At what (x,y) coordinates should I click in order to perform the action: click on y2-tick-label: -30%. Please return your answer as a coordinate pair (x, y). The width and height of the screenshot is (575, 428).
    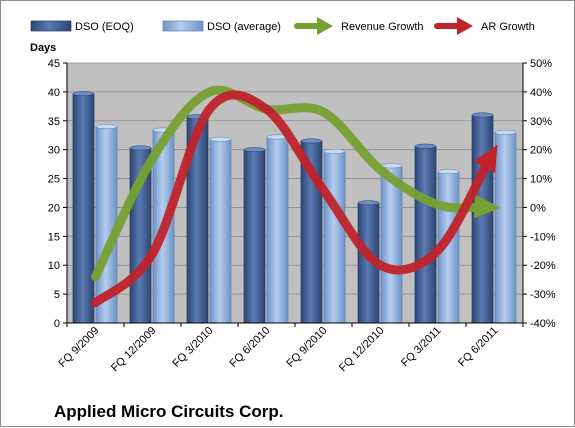
    Looking at the image, I should click on (543, 295).